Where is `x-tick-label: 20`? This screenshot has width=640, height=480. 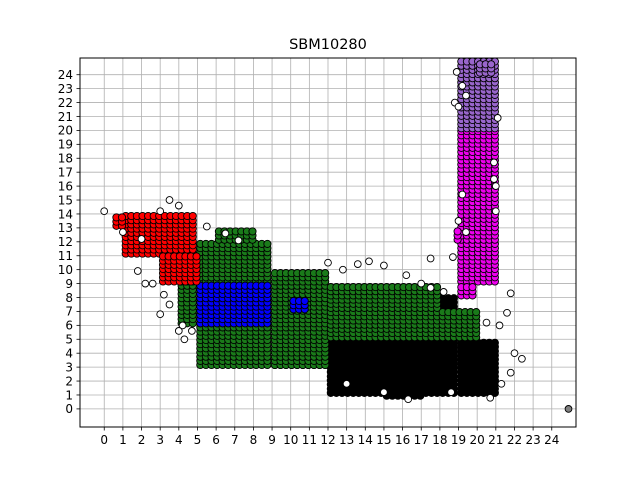 x-tick-label: 20 is located at coordinates (477, 440).